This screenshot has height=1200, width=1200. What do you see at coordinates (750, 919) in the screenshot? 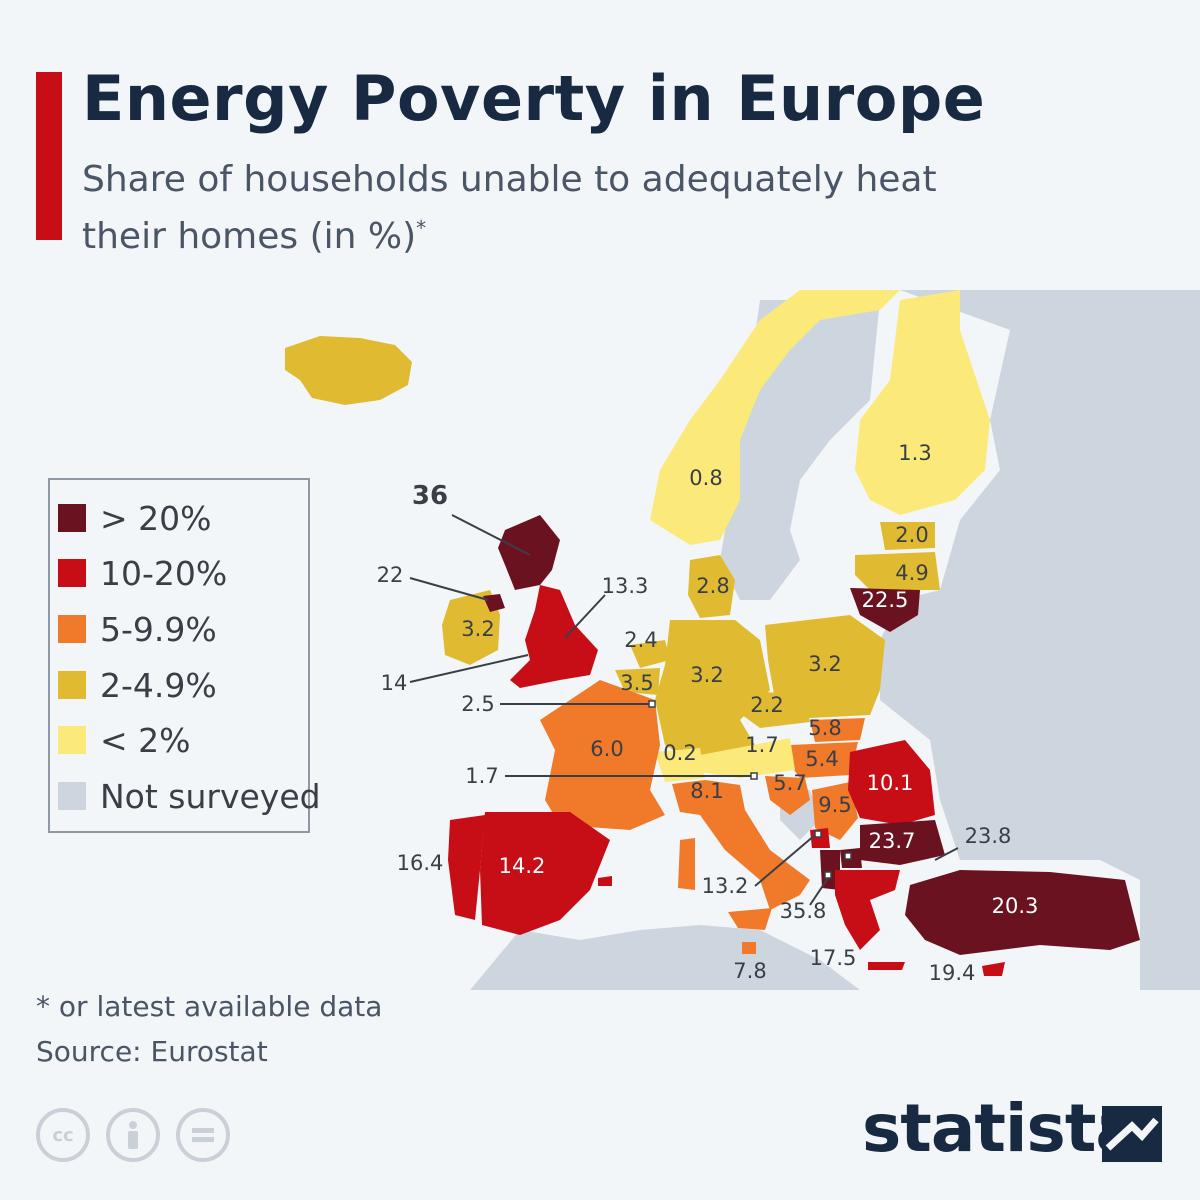
I see `map-country-sicily` at bounding box center [750, 919].